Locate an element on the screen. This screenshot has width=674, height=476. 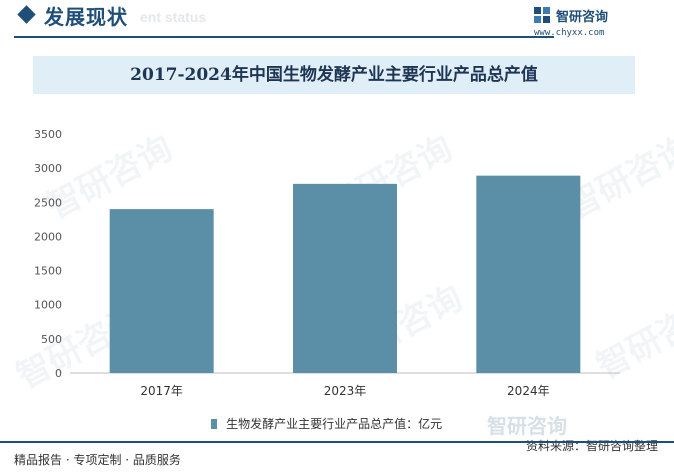
brand-name: 智研咨询 is located at coordinates (582, 17).